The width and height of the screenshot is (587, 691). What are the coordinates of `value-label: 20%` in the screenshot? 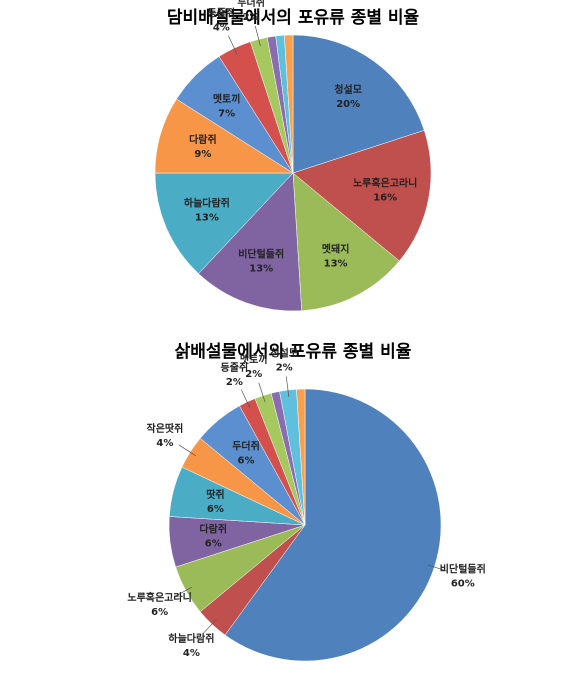 It's located at (348, 104).